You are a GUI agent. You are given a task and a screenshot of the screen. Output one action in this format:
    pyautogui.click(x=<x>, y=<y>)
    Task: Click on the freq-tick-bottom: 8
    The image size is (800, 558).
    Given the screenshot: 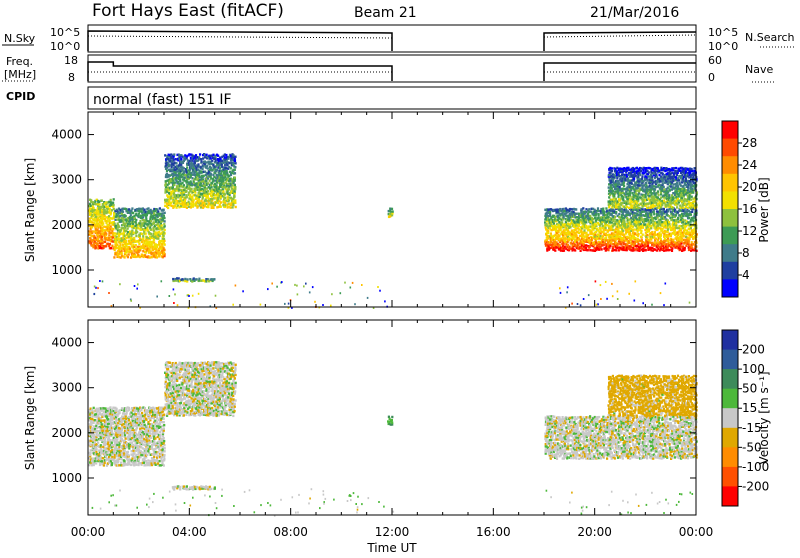 What is the action you would take?
    pyautogui.click(x=71, y=77)
    